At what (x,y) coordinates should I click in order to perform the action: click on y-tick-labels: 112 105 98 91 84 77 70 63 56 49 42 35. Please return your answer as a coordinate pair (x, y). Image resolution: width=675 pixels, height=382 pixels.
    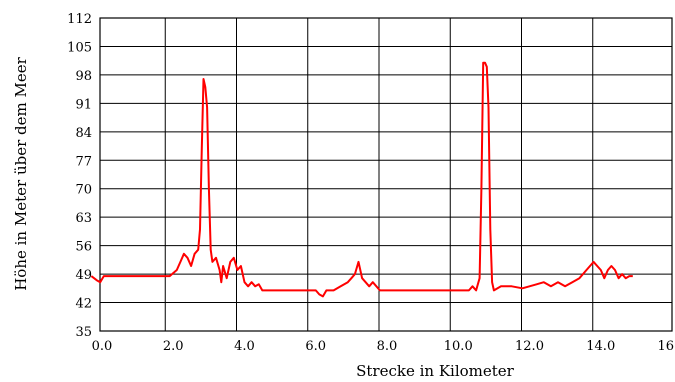
    Looking at the image, I should click on (79, 176).